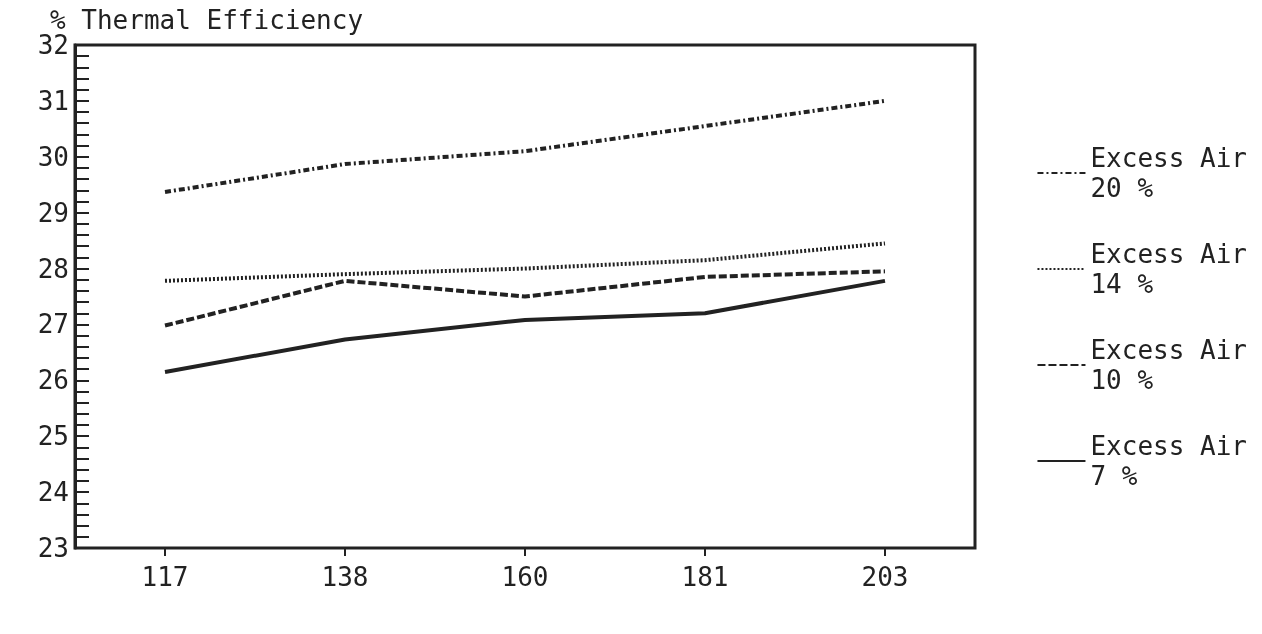  What do you see at coordinates (525, 577) in the screenshot?
I see `x-tick-label: 160` at bounding box center [525, 577].